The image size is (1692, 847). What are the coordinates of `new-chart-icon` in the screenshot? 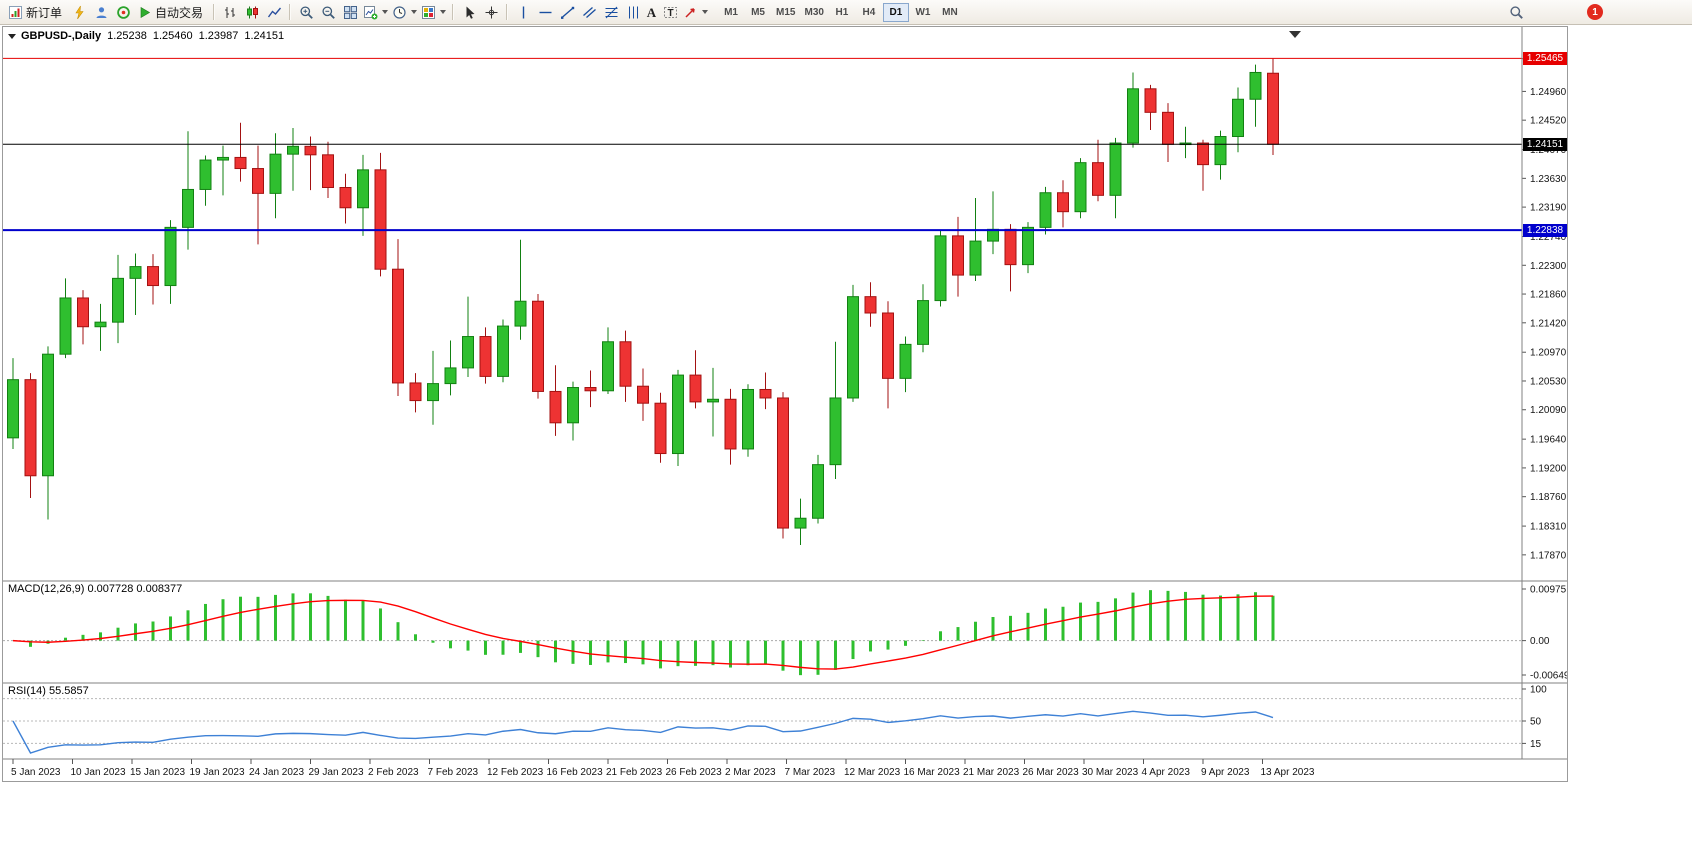 It's located at (371, 12).